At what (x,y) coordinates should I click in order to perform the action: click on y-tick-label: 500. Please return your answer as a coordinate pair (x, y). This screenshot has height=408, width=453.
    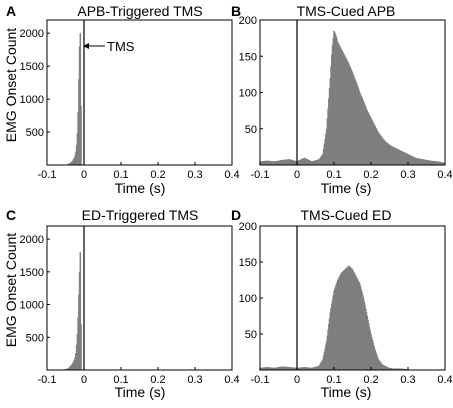
    Looking at the image, I should click on (35, 338).